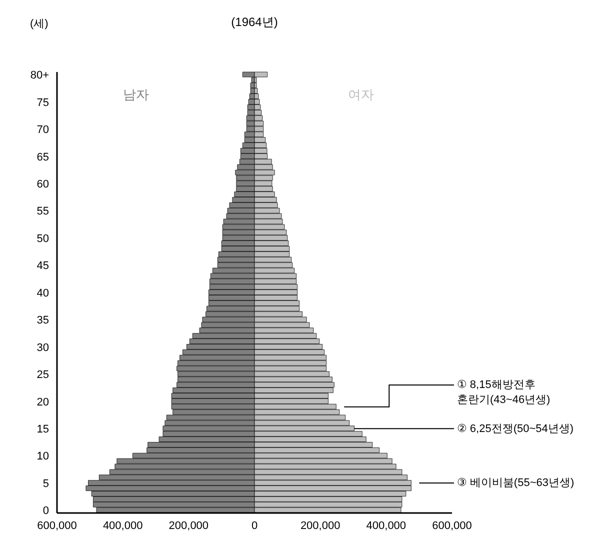 Image resolution: width=598 pixels, height=556 pixels. I want to click on y-tick-label: 20, so click(42, 402).